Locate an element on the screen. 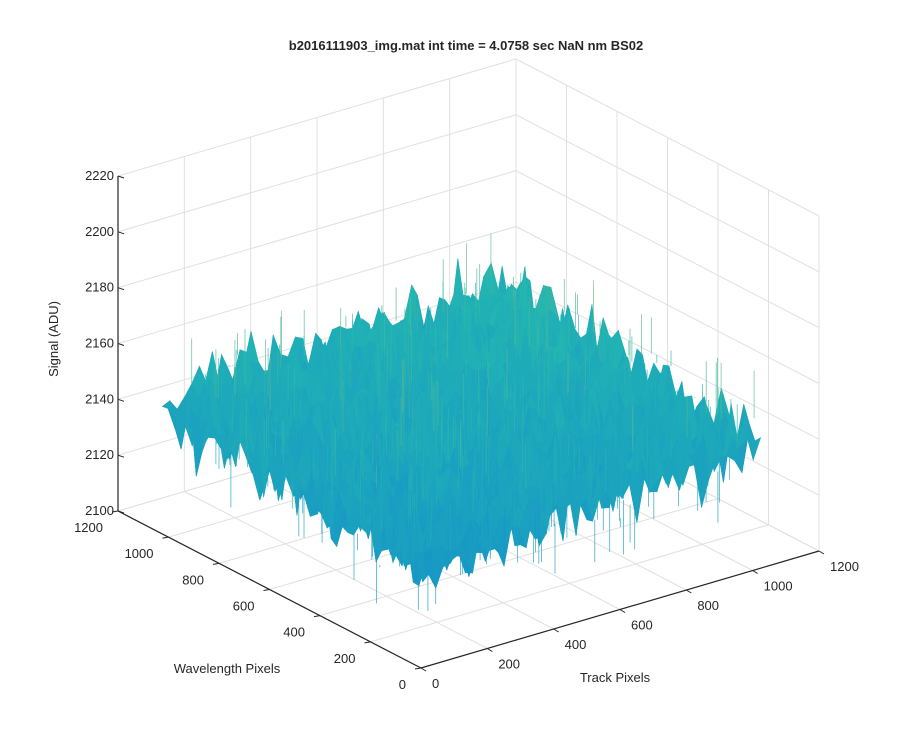 The image size is (900, 750). x-tick-label: 400 is located at coordinates (576, 644).